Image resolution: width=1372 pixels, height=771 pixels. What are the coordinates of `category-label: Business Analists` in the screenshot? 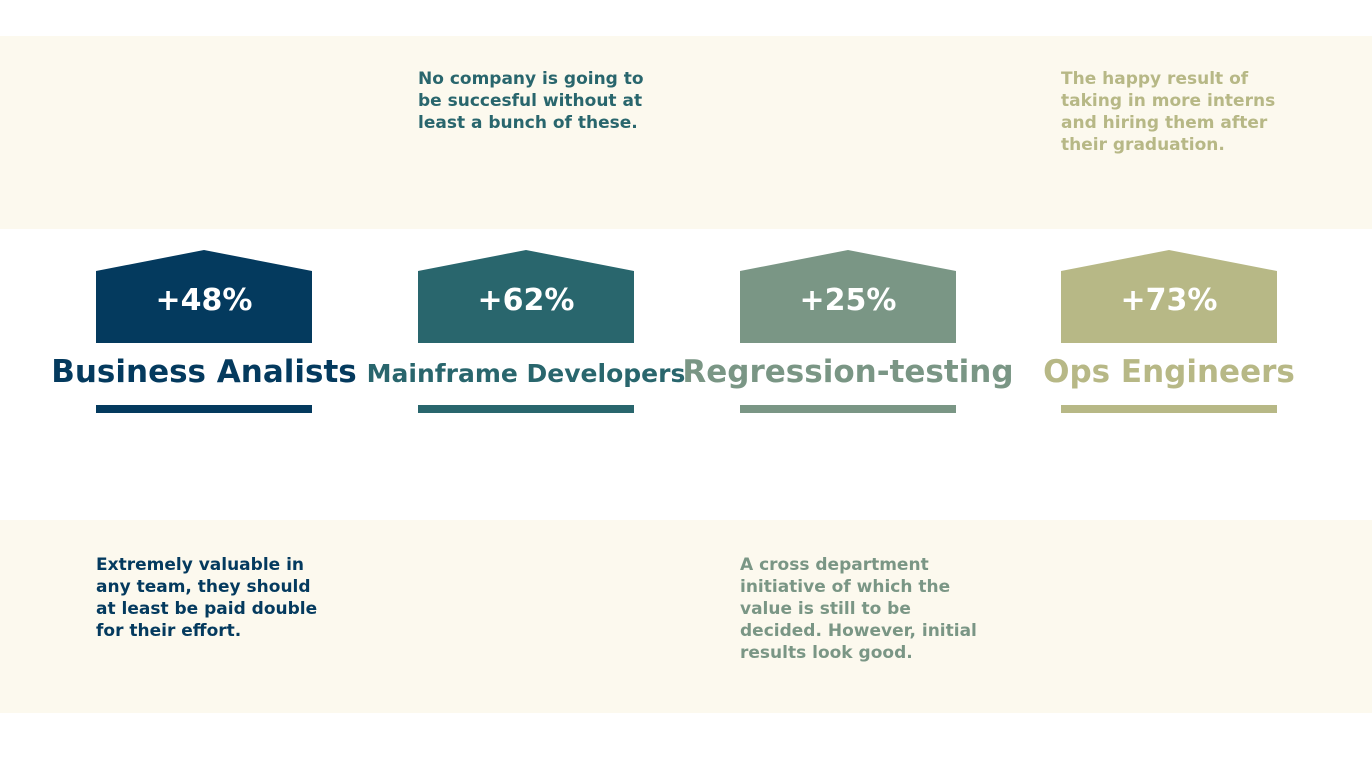 It's located at (204, 372).